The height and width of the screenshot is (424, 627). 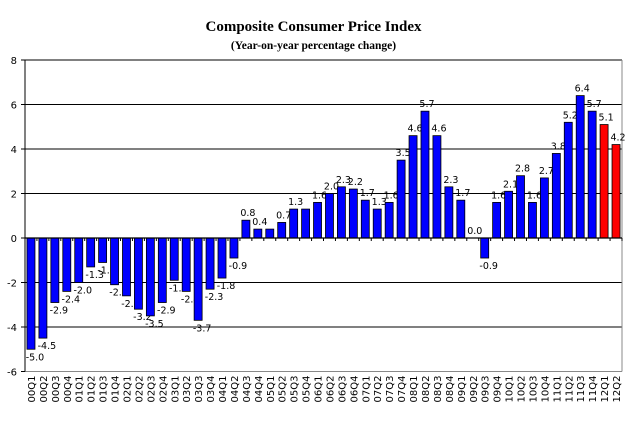 What do you see at coordinates (175, 389) in the screenshot?
I see `x-tick-label: 03Q1` at bounding box center [175, 389].